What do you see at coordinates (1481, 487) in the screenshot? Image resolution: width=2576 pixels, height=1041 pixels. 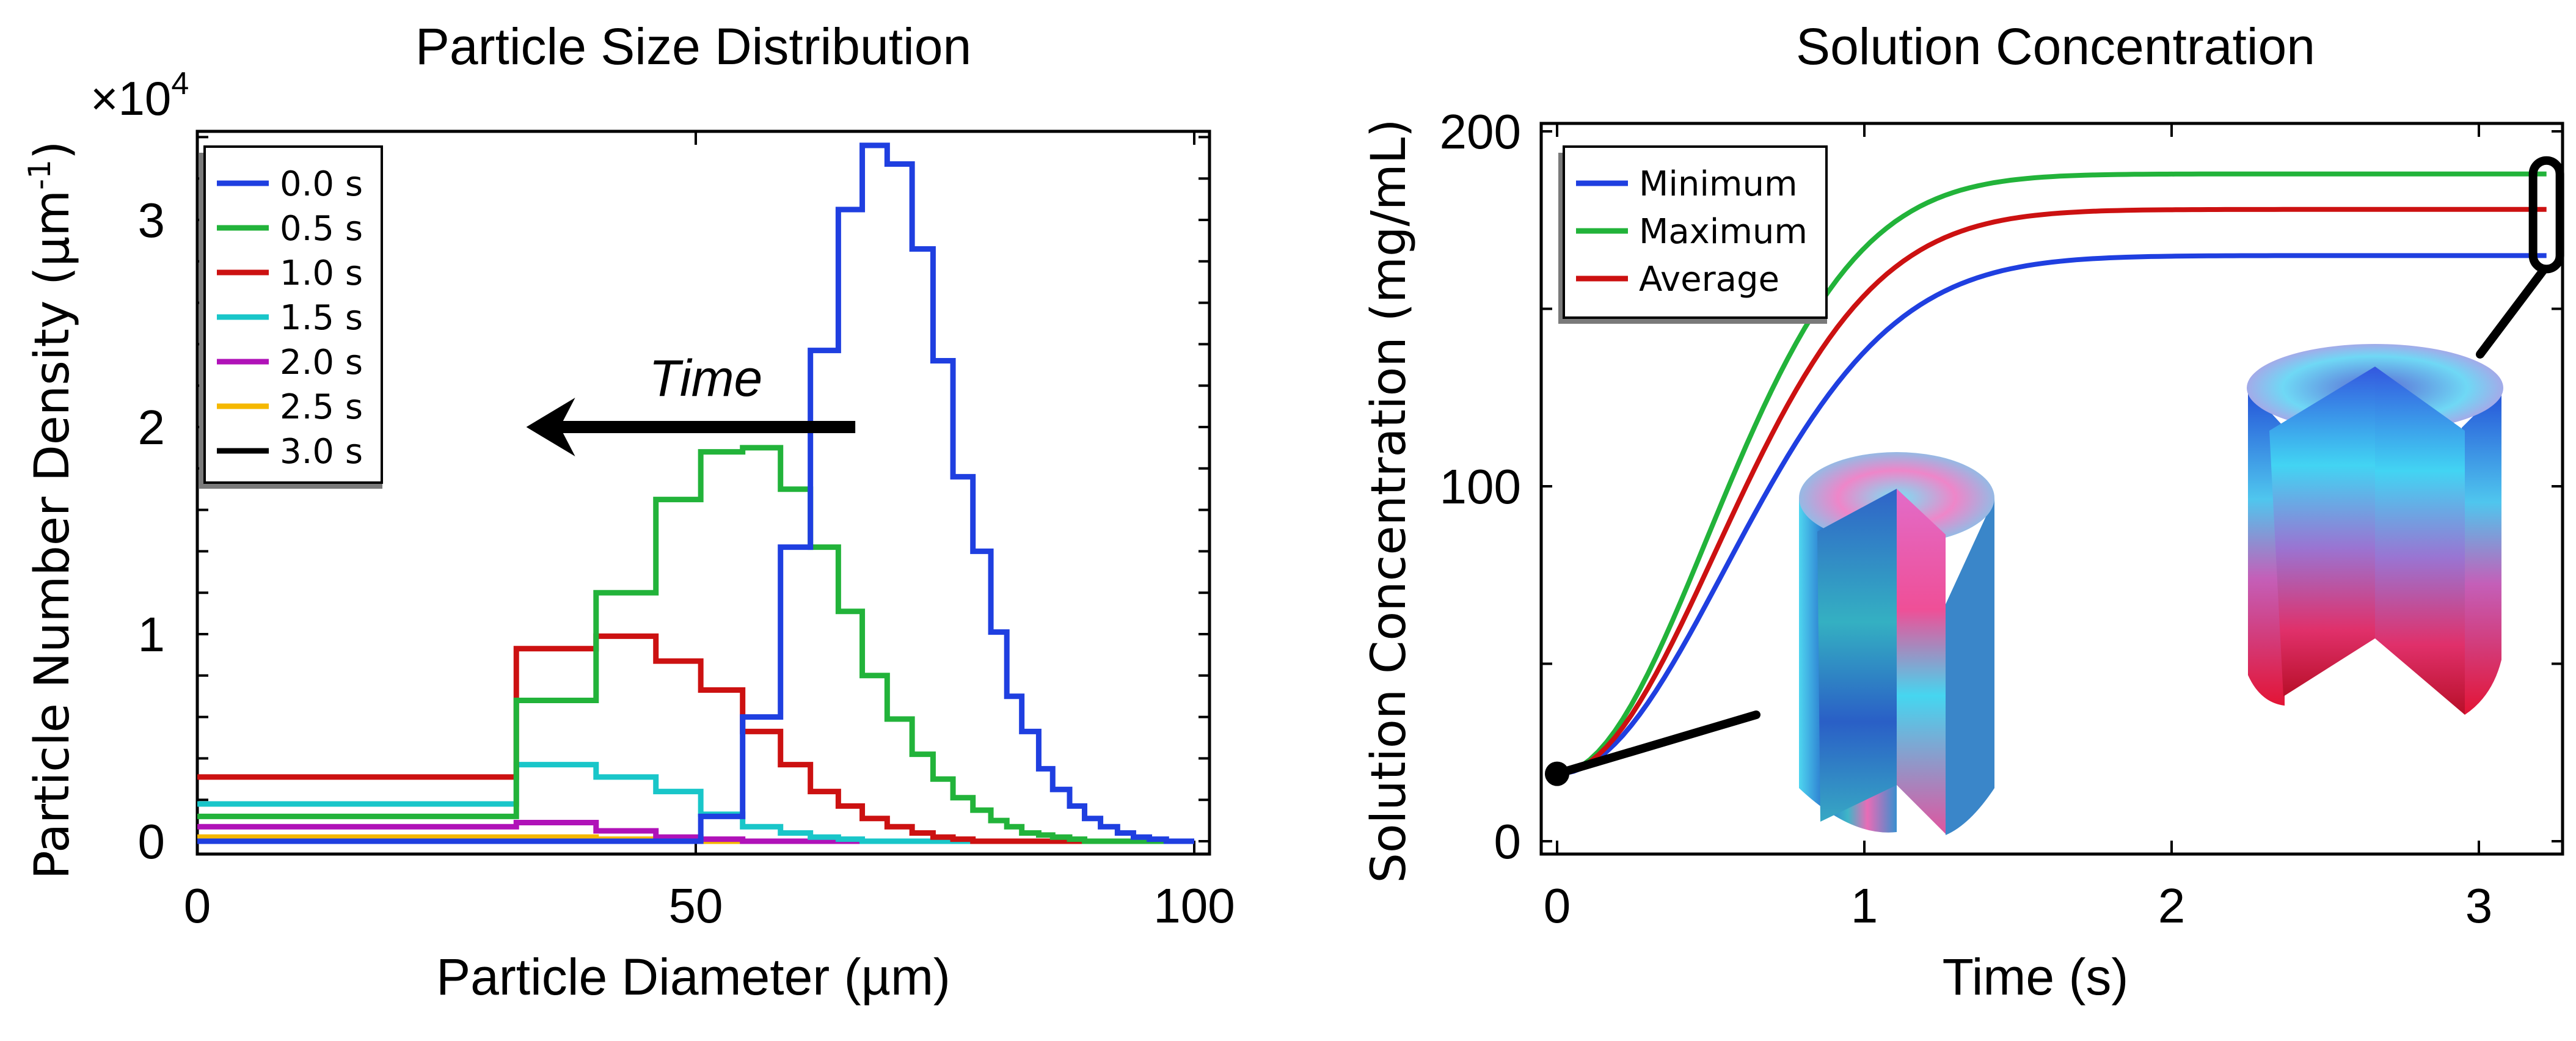 I see `y-tick-label: 100` at bounding box center [1481, 487].